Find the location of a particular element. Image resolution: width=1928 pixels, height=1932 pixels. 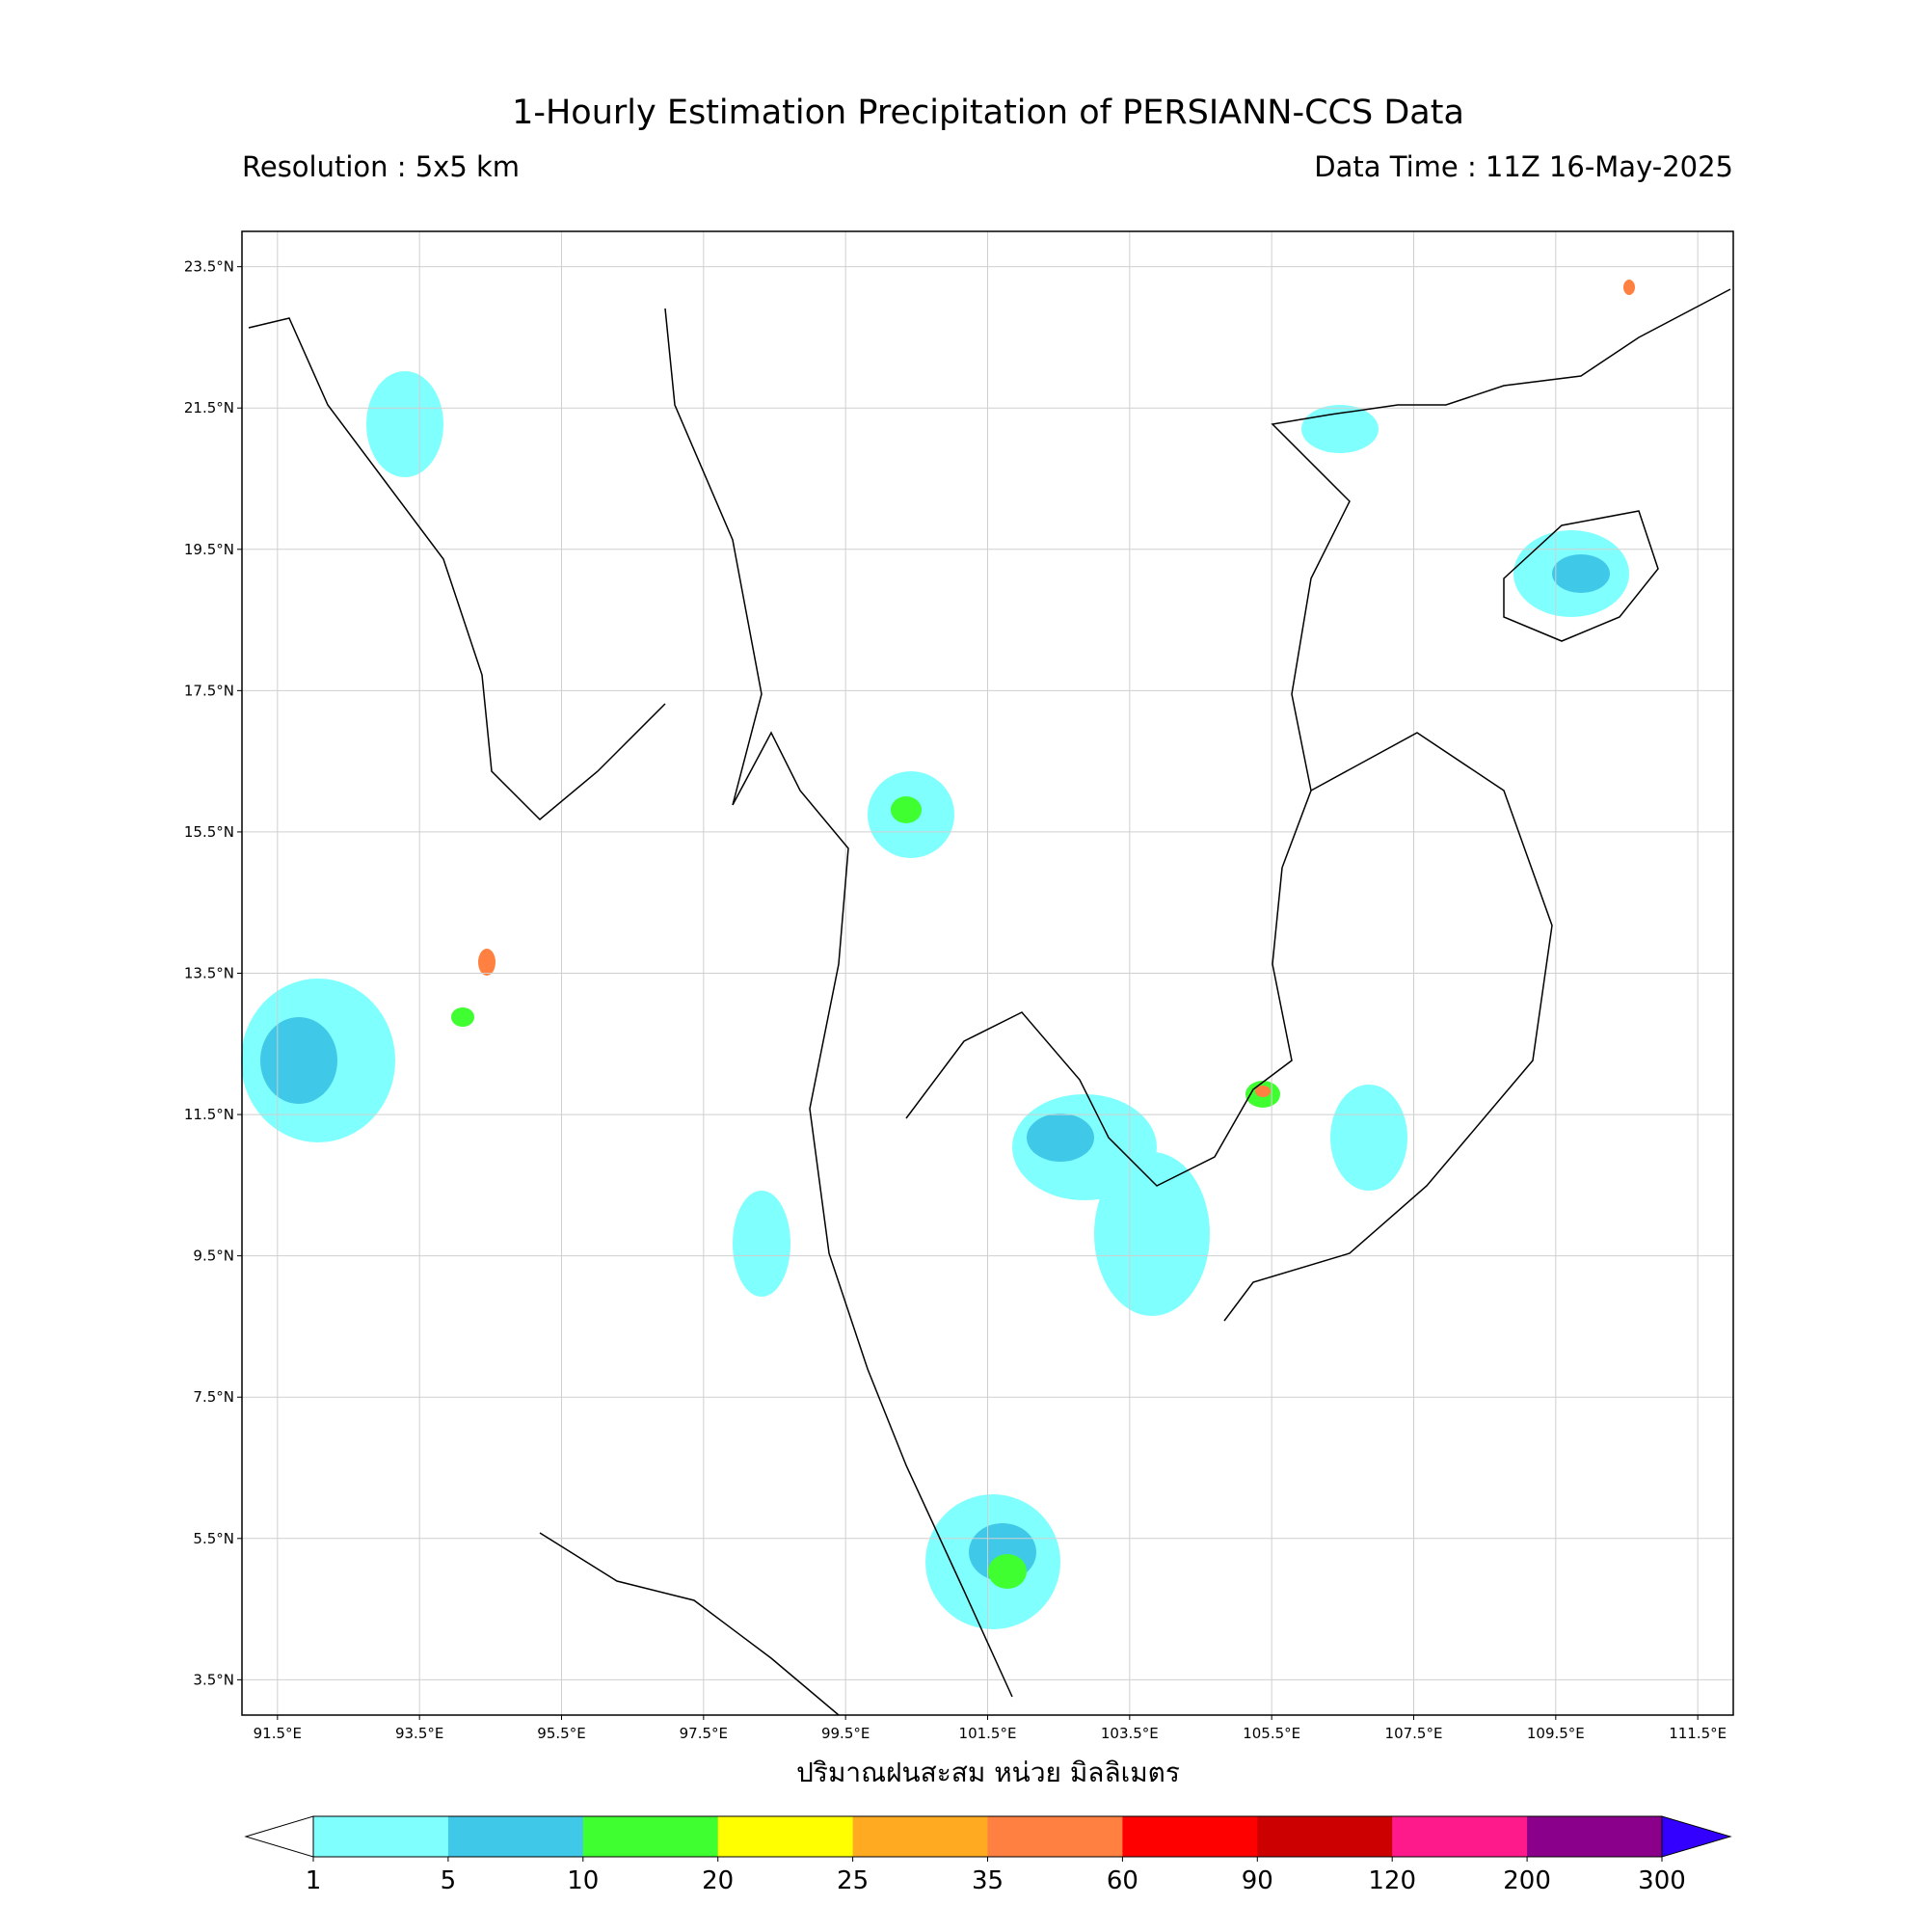

colorbar-label: 60 is located at coordinates (1123, 1881).